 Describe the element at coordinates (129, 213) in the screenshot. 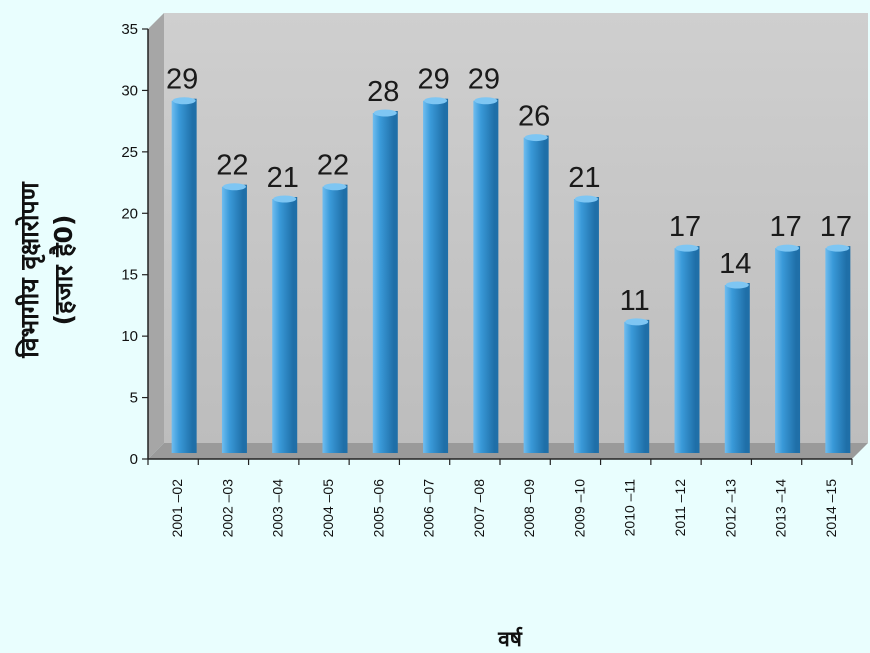

I see `y-tick-label: 20` at that location.